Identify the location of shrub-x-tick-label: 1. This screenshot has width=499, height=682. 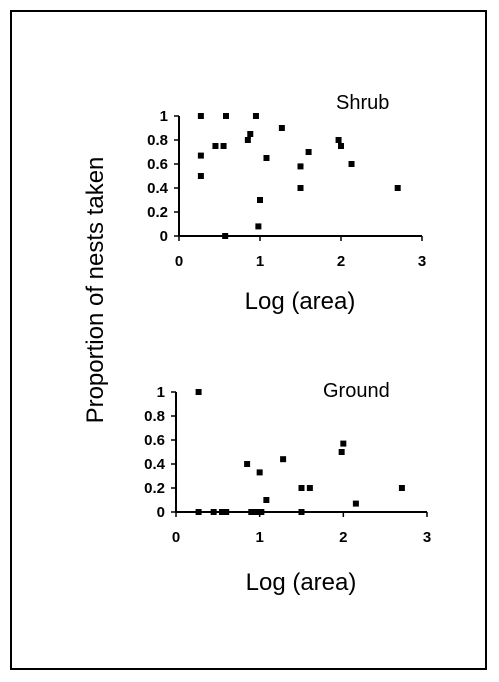
(260, 261).